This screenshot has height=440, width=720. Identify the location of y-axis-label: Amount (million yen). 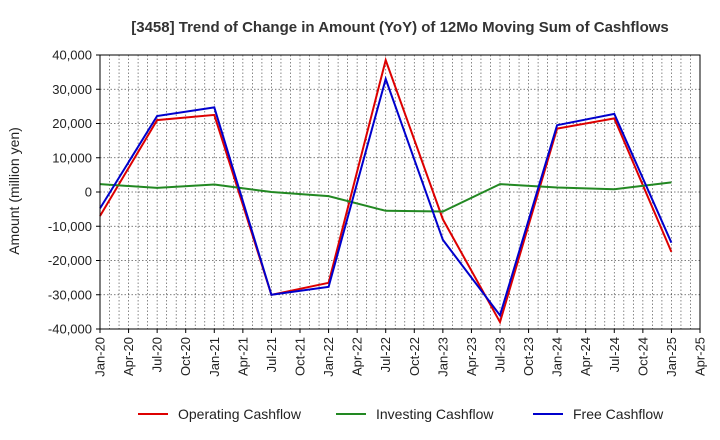
(14, 191).